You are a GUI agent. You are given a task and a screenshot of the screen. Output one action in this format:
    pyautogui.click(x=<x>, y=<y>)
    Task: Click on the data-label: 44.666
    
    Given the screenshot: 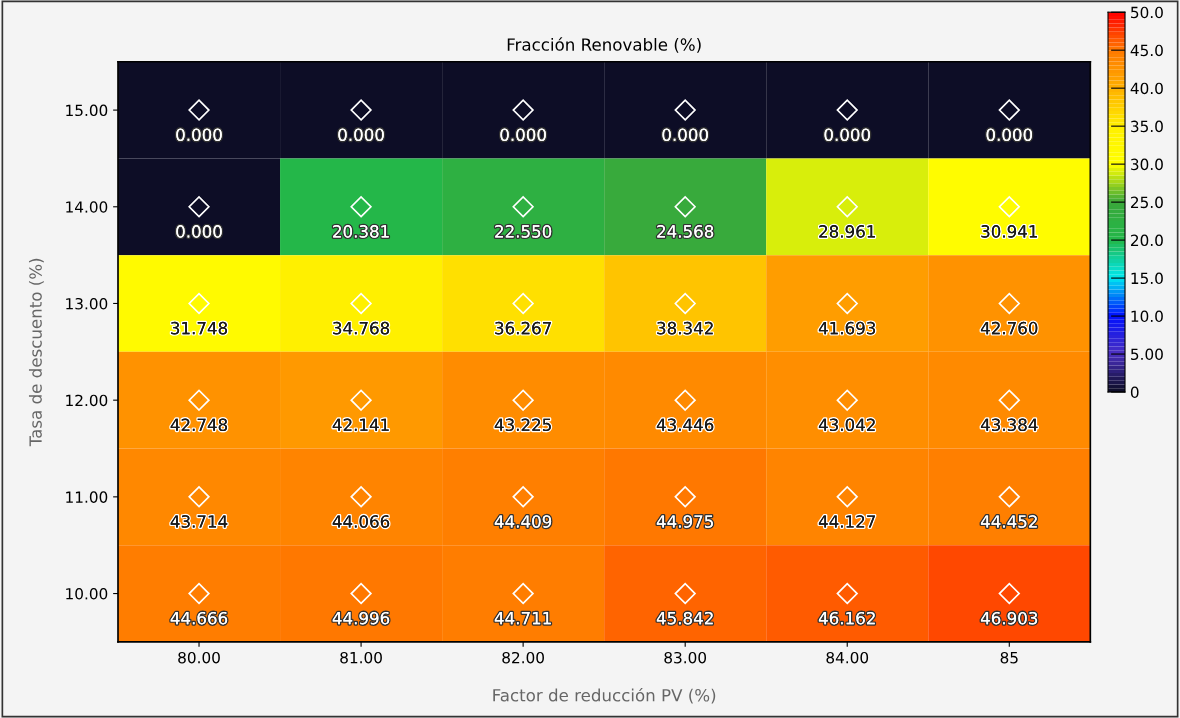 What is the action you would take?
    pyautogui.click(x=199, y=618)
    